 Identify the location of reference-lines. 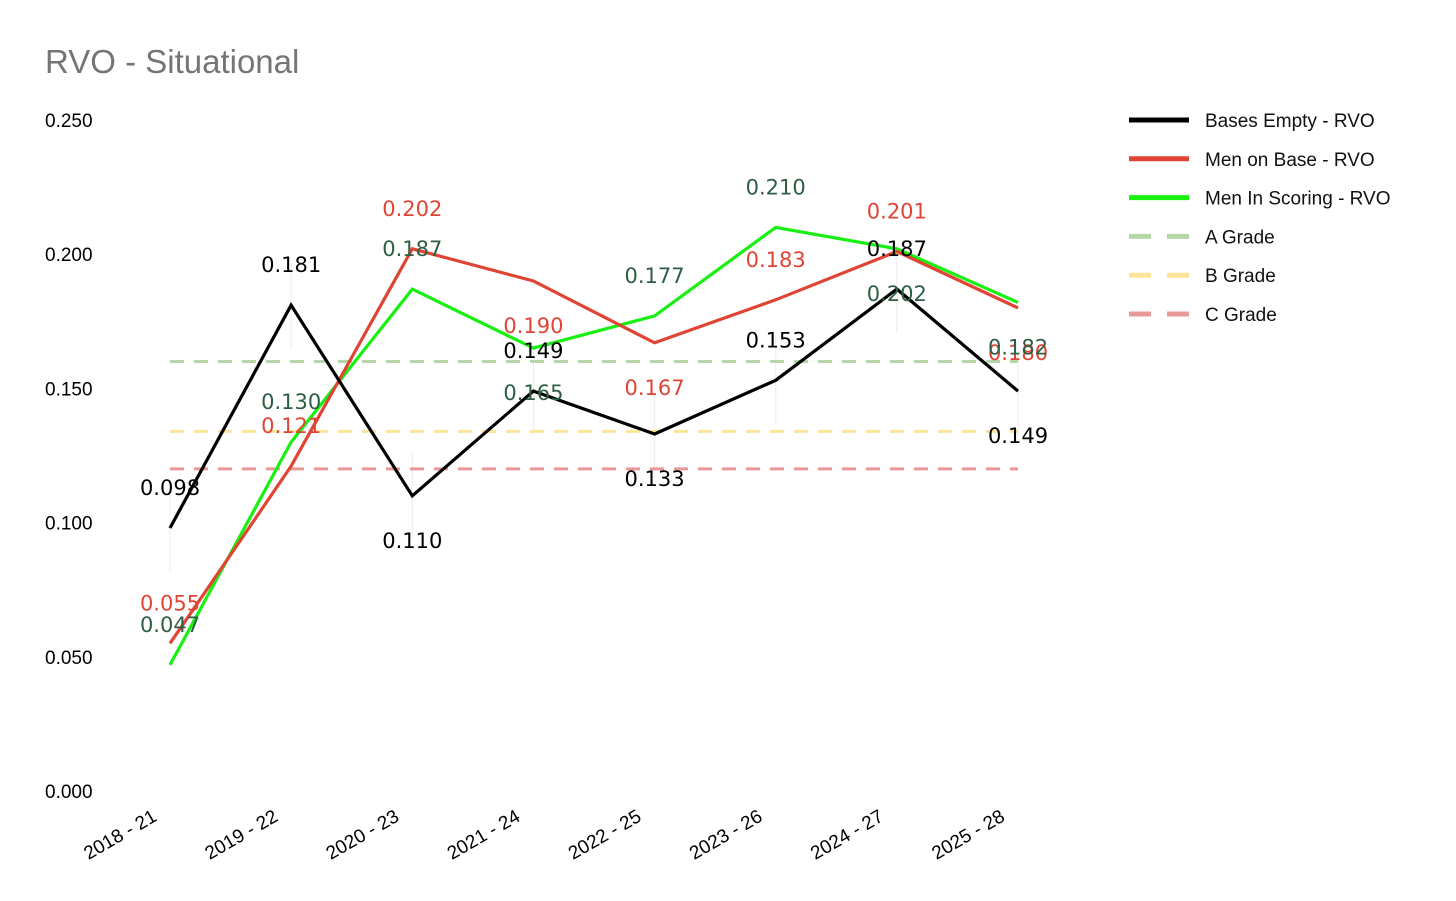
(594, 415).